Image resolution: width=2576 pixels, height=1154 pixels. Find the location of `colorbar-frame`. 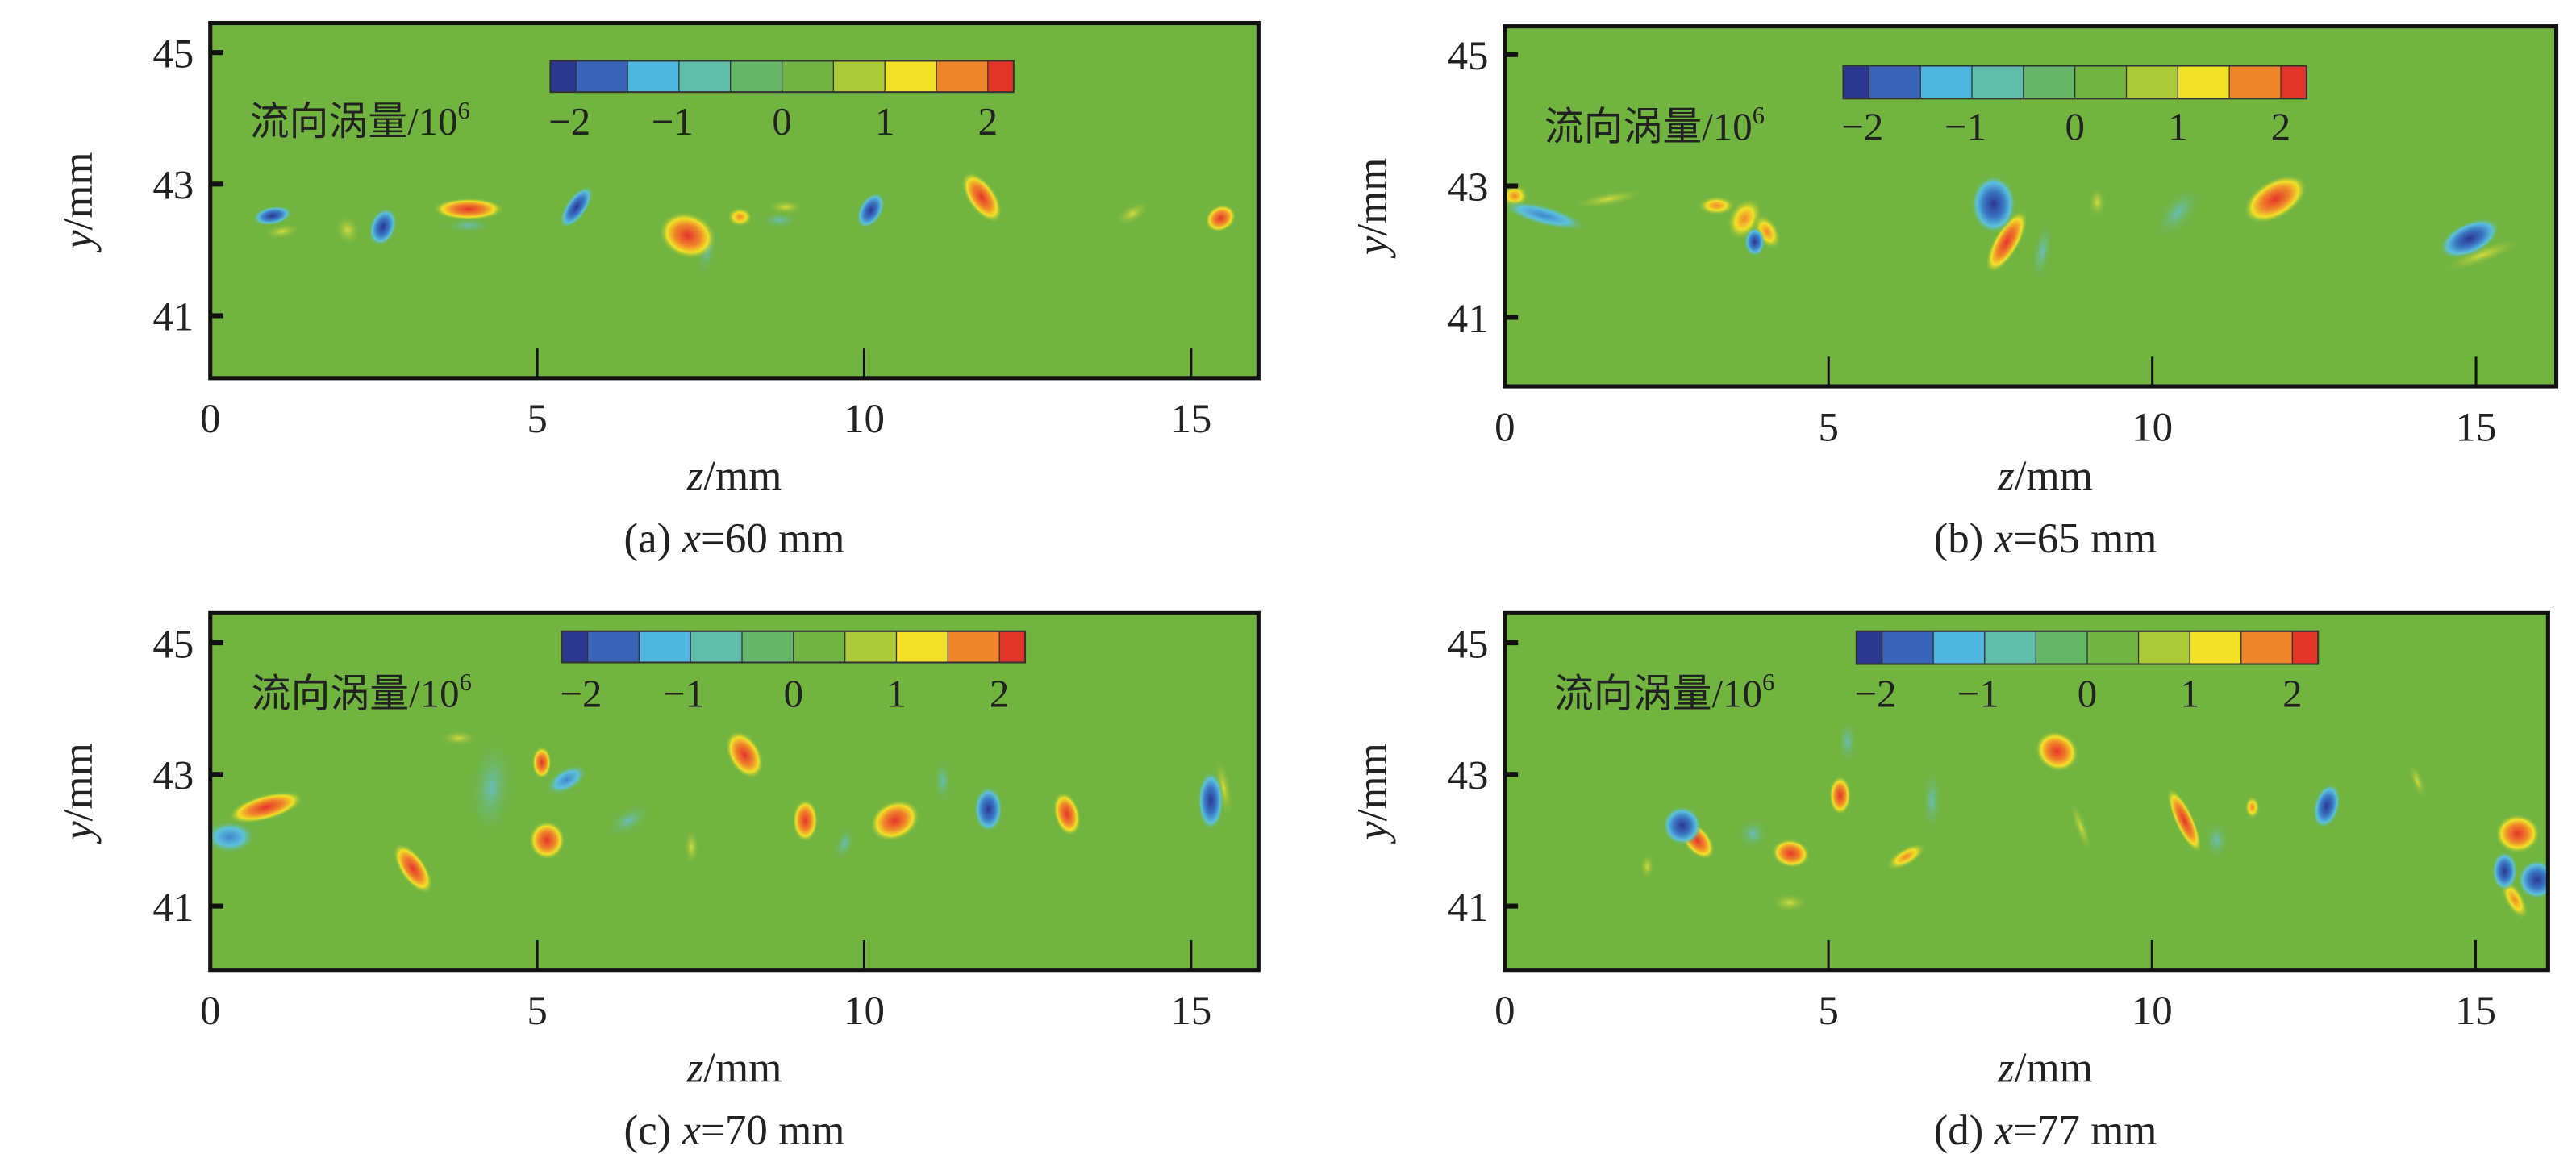

colorbar-frame is located at coordinates (782, 77).